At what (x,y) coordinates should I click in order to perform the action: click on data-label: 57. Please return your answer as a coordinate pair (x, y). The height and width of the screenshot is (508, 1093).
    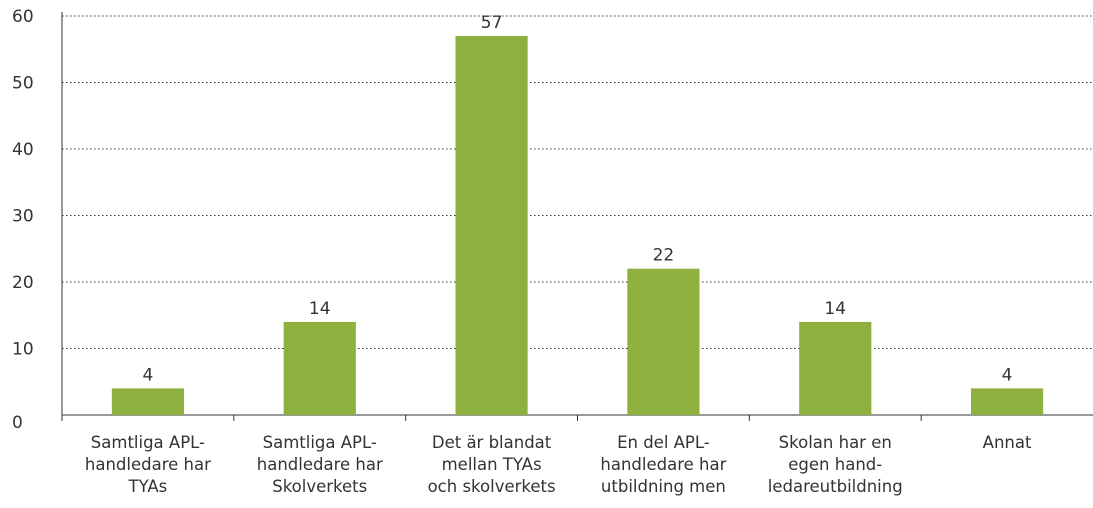
    Looking at the image, I should click on (492, 23).